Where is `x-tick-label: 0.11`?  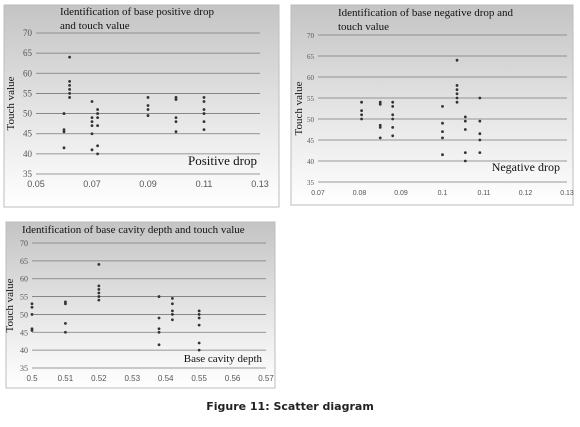
x-tick-label: 0.11 is located at coordinates (204, 184).